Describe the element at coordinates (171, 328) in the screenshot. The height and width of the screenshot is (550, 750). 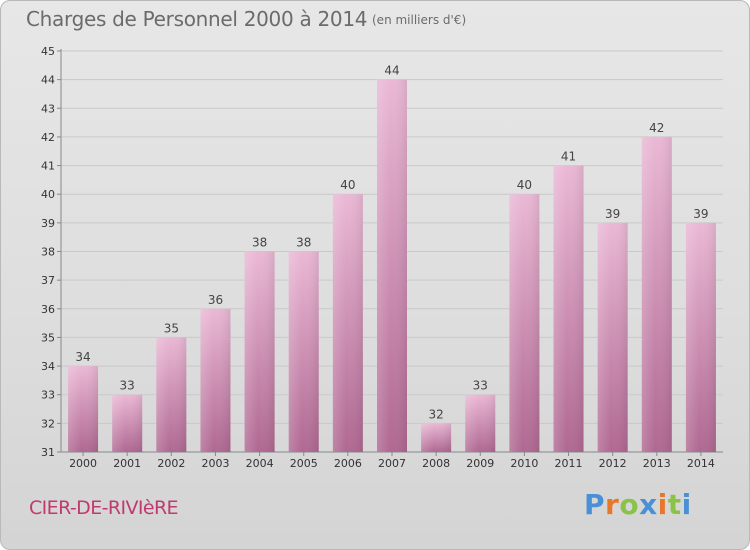
I see `value-label: 35` at that location.